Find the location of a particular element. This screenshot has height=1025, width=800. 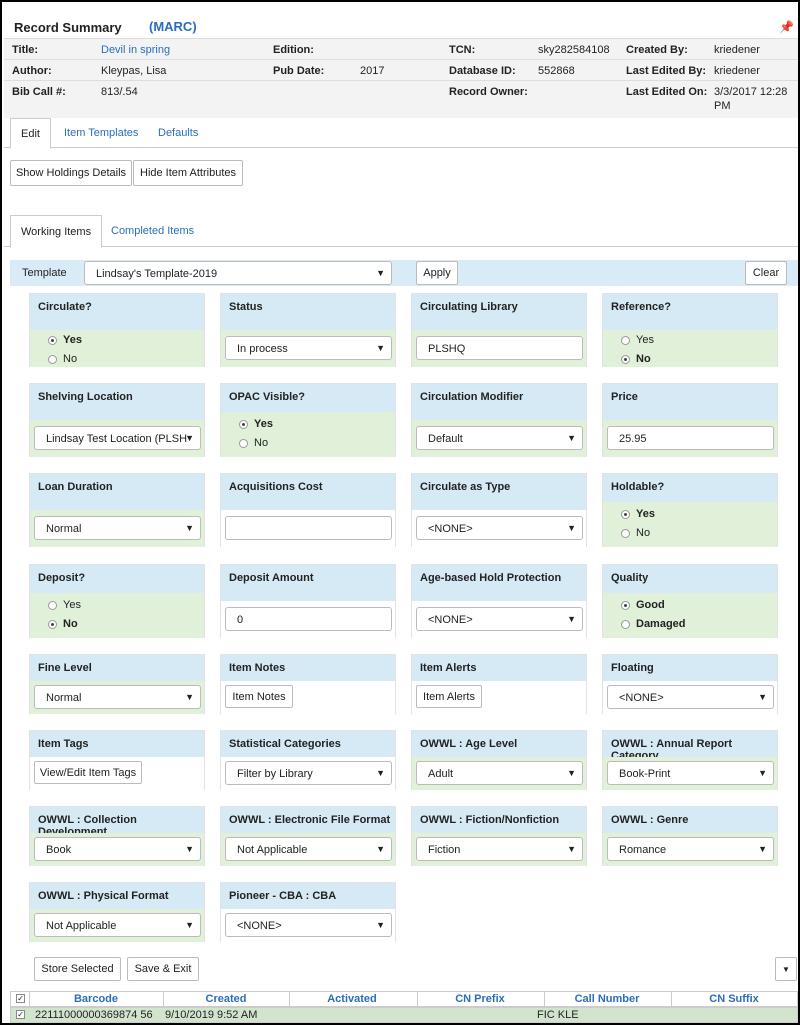

radio-label: No is located at coordinates (70, 359).